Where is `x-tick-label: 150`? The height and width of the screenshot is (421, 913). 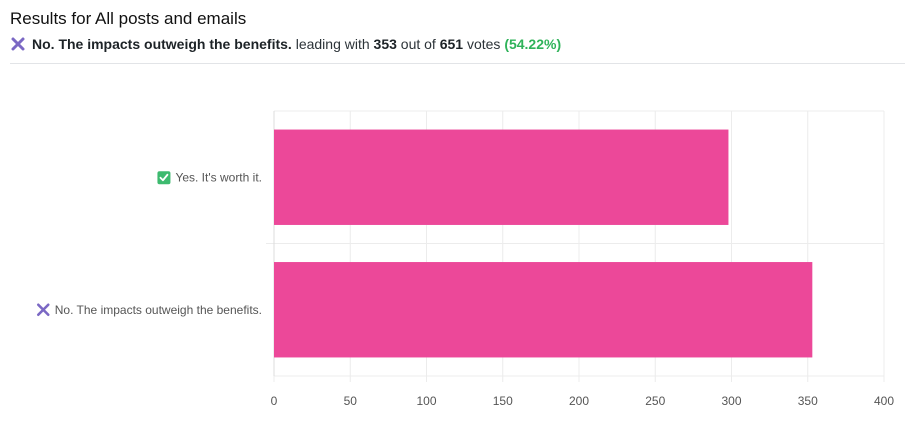
x-tick-label: 150 is located at coordinates (503, 401).